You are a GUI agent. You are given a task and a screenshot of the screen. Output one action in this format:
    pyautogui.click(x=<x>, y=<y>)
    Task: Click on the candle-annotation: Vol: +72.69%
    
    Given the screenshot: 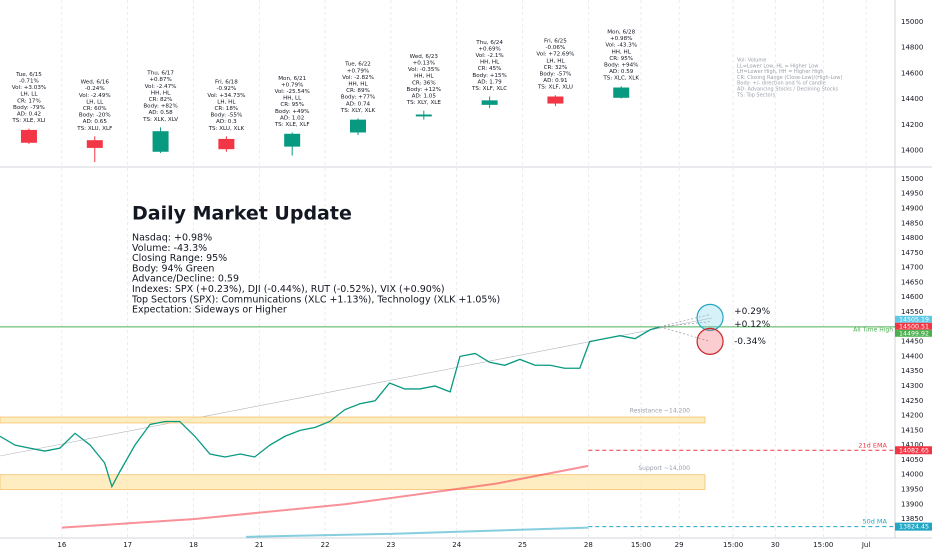 What is the action you would take?
    pyautogui.click(x=555, y=55)
    